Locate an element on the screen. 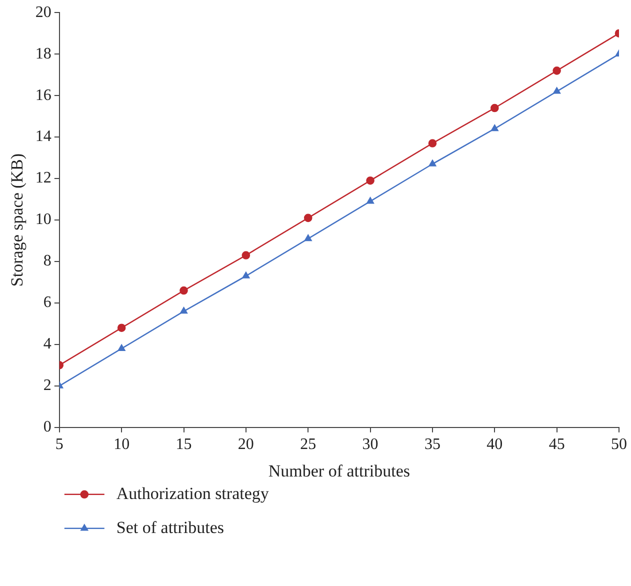  x-tick-label: 50 is located at coordinates (619, 445).